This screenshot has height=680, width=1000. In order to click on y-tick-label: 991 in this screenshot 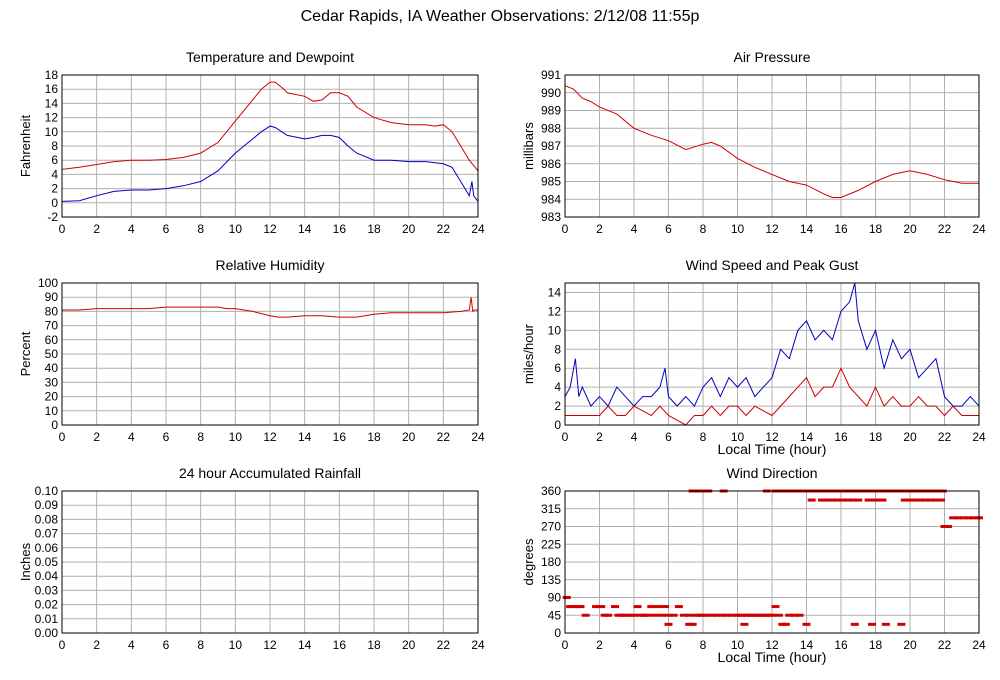, I will do `click(551, 75)`.